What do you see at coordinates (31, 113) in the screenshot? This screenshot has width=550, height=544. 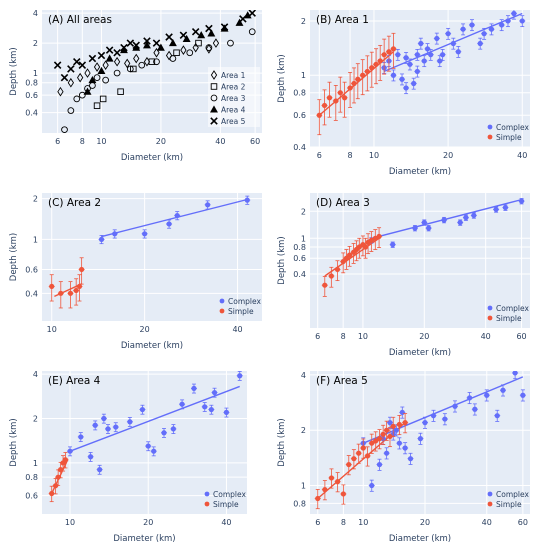 I see `y-tick-label: 0.4` at bounding box center [31, 113].